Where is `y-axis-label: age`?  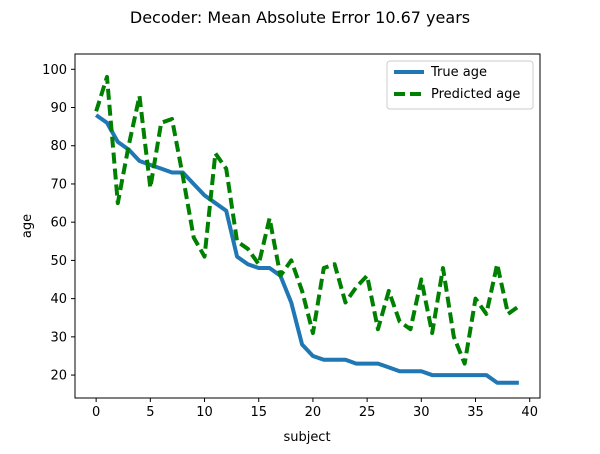
y-axis-label: age is located at coordinates (27, 226).